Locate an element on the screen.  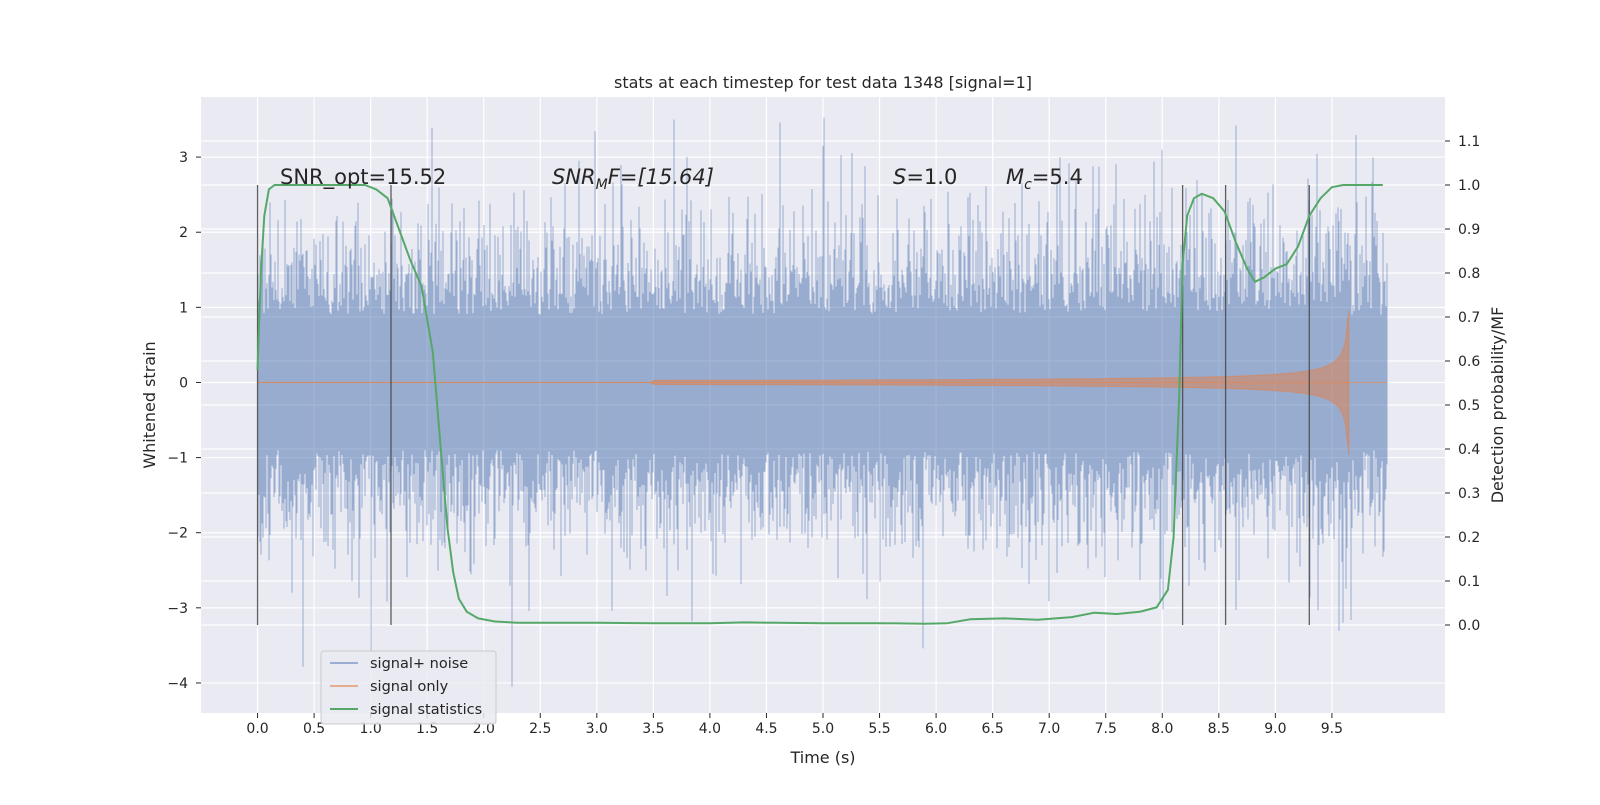
y-right-tick-label: 0.1 is located at coordinates (1469, 582).